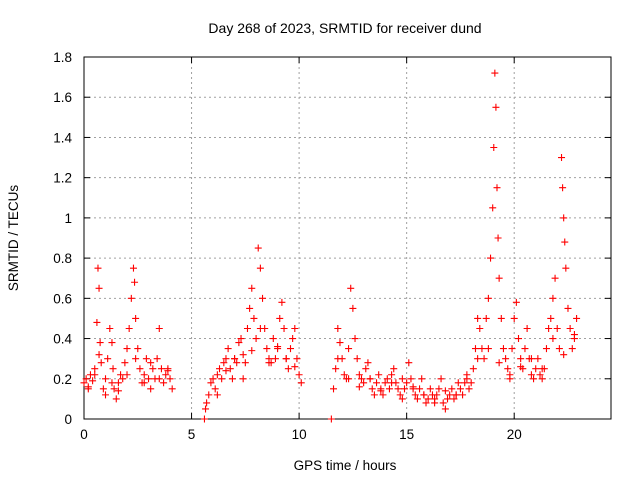  Describe the element at coordinates (514, 434) in the screenshot. I see `x-tick-label: 20` at that location.